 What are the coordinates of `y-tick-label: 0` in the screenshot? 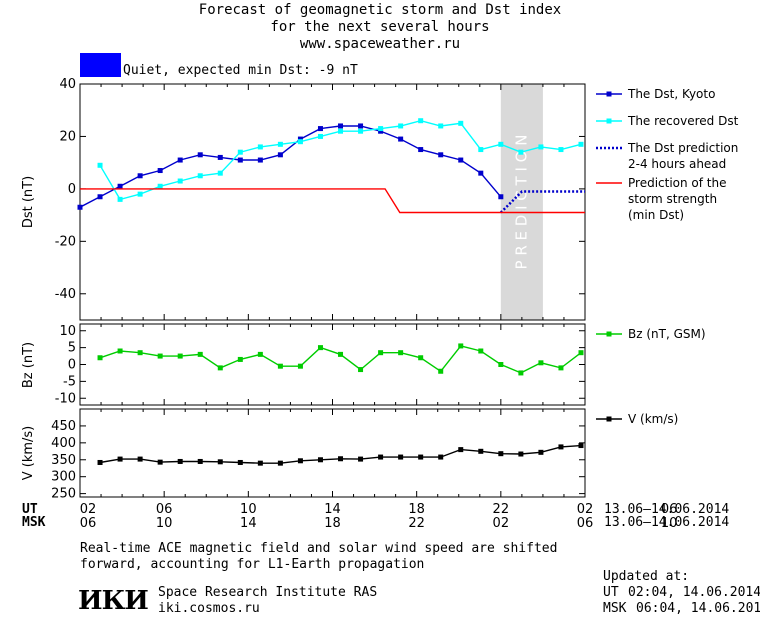 It's located at (72, 365).